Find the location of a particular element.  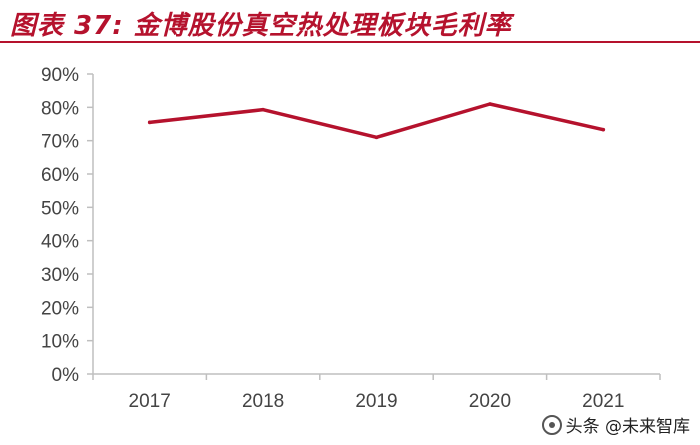

x-tick-label: 2021 is located at coordinates (603, 401).